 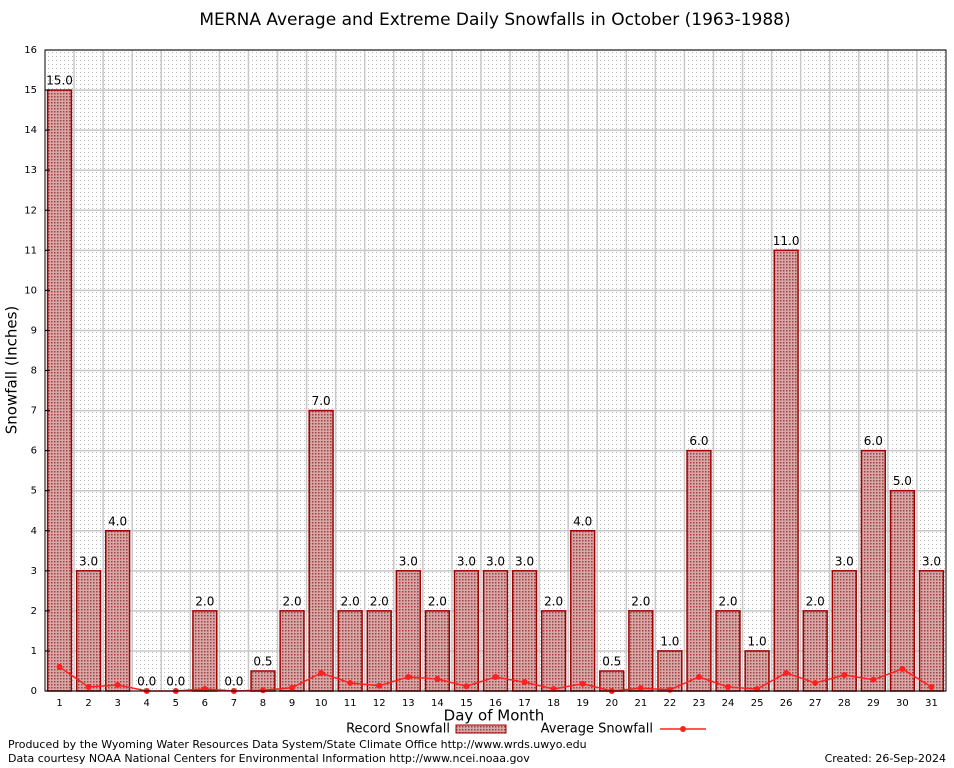 I want to click on x-tick-label: 31, so click(x=931, y=703).